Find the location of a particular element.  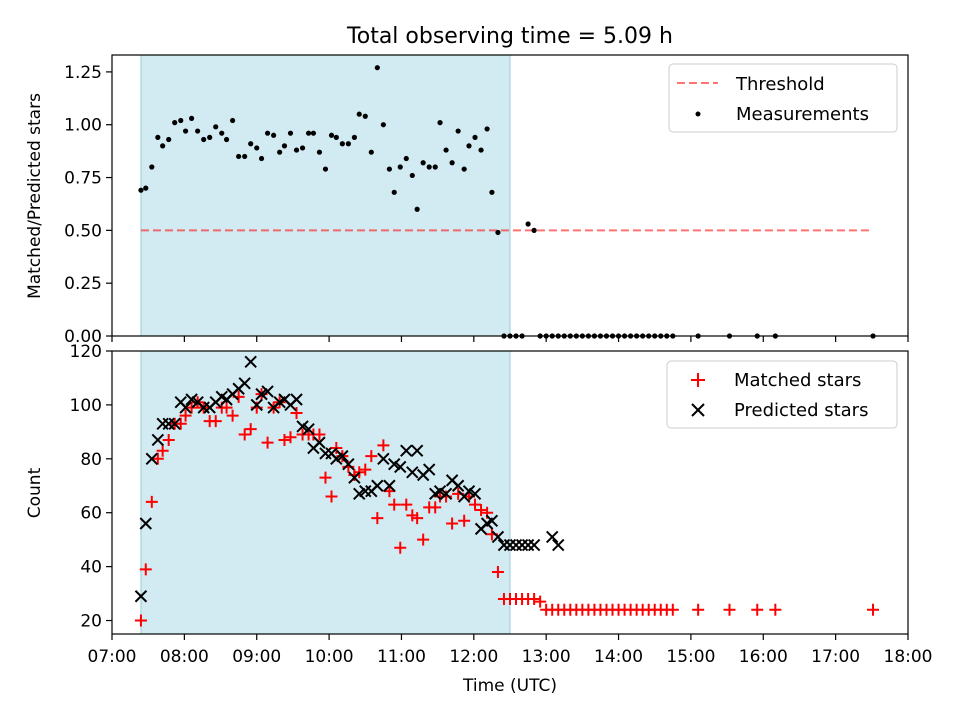

legend-matched-label: Matched stars is located at coordinates (797, 380).